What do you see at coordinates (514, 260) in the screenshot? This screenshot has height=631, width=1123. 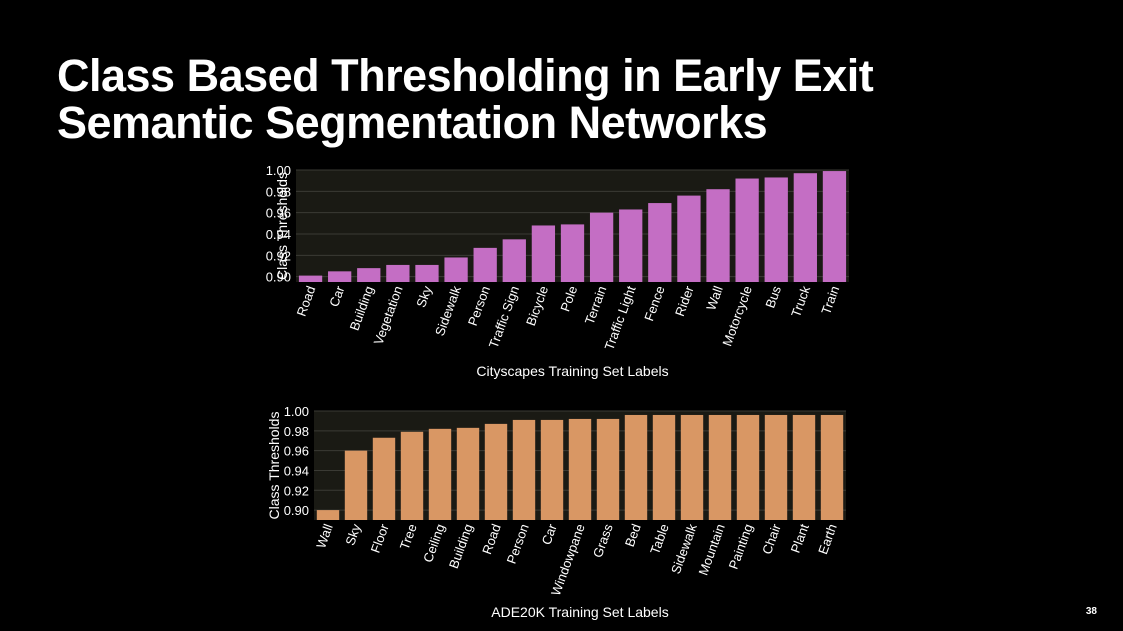 I see `cityscapes-bar-traffic-sign` at bounding box center [514, 260].